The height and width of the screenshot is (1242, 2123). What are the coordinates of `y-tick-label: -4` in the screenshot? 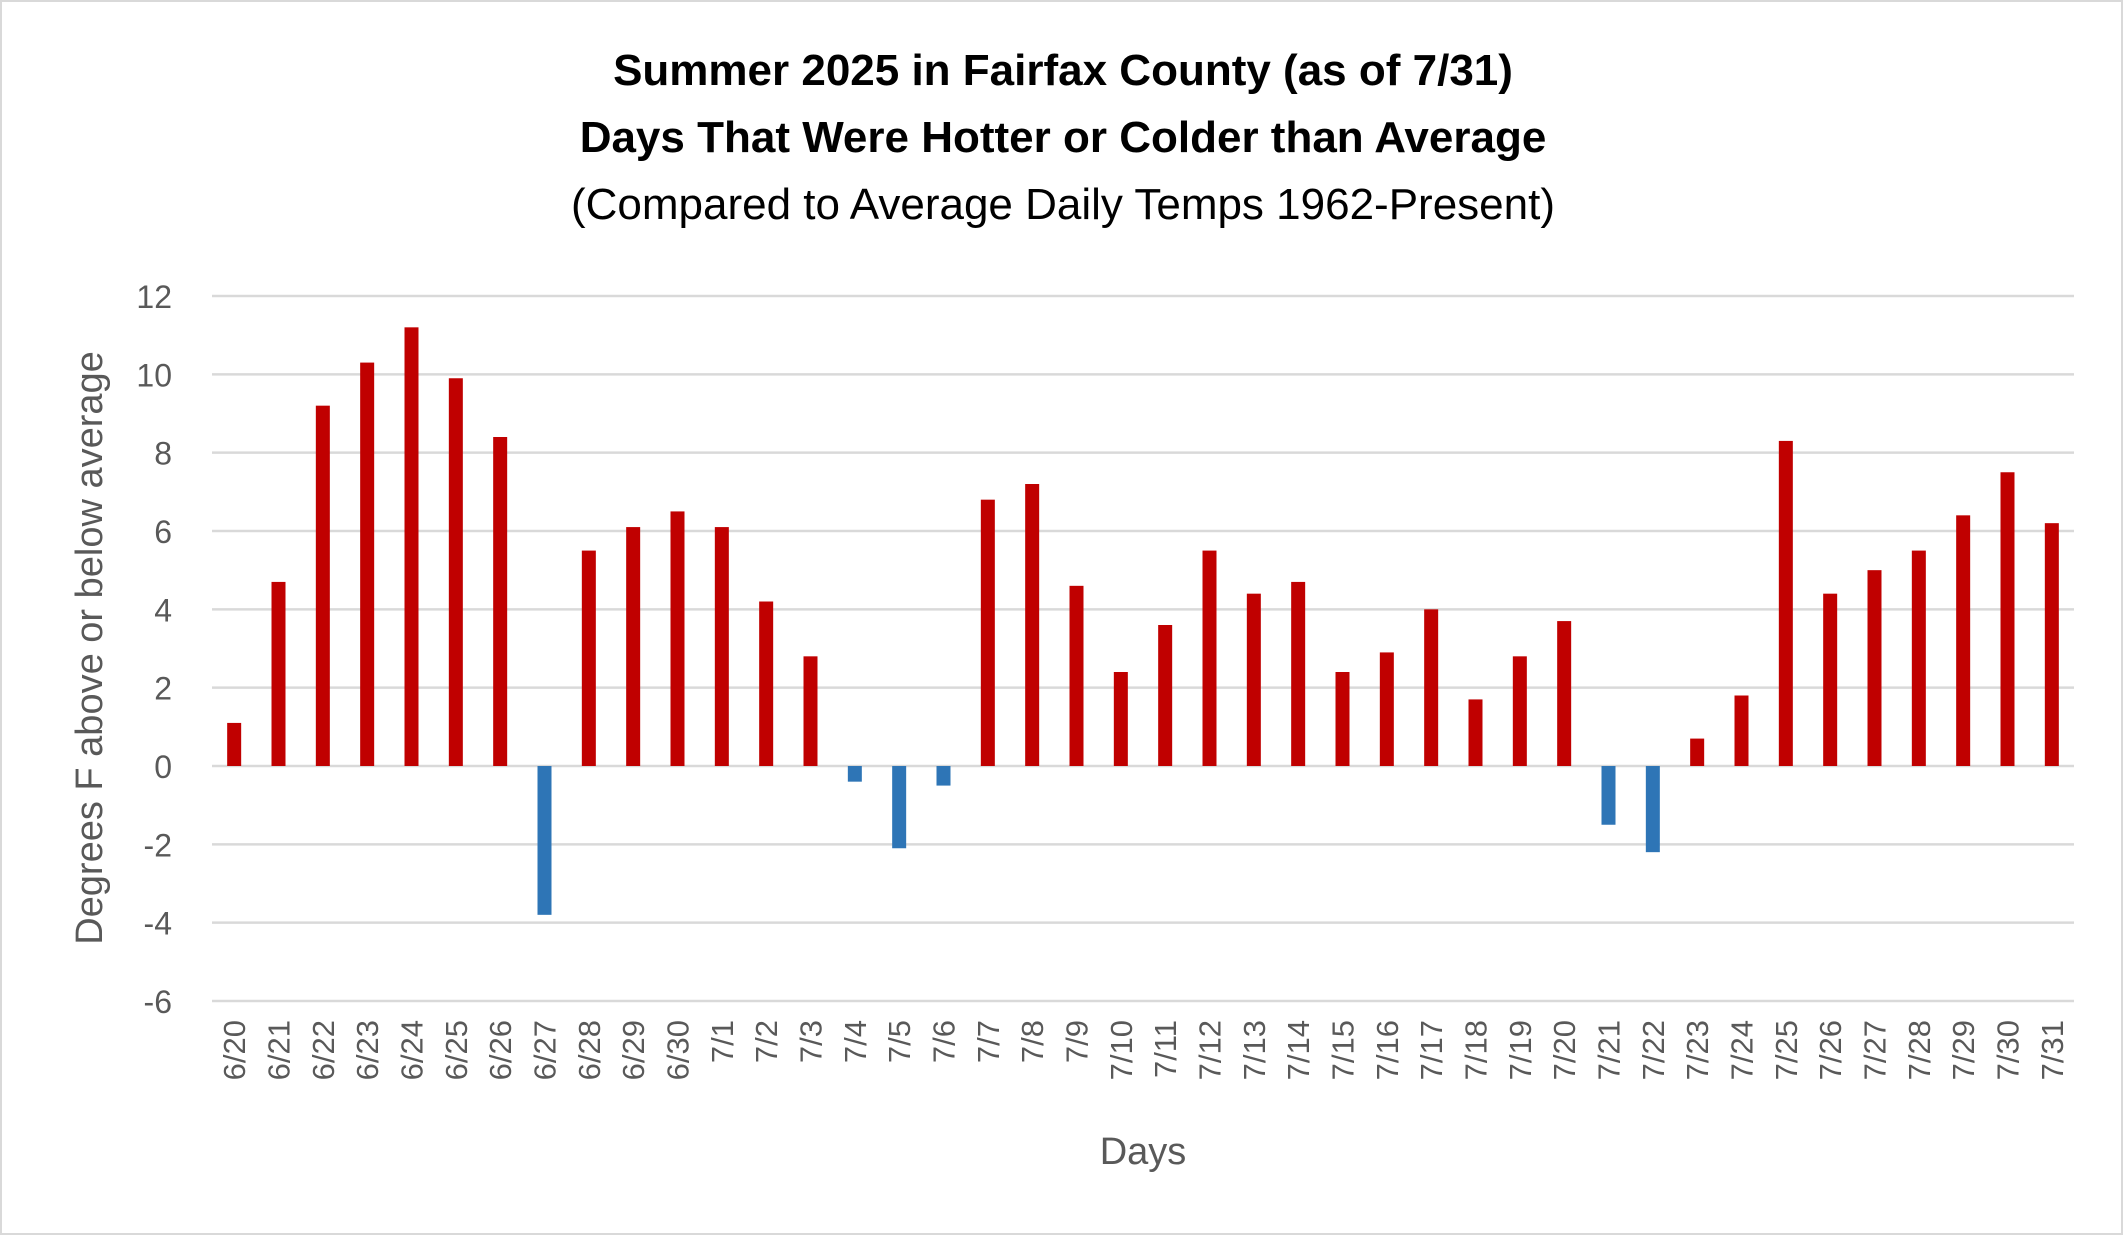 It's located at (158, 924).